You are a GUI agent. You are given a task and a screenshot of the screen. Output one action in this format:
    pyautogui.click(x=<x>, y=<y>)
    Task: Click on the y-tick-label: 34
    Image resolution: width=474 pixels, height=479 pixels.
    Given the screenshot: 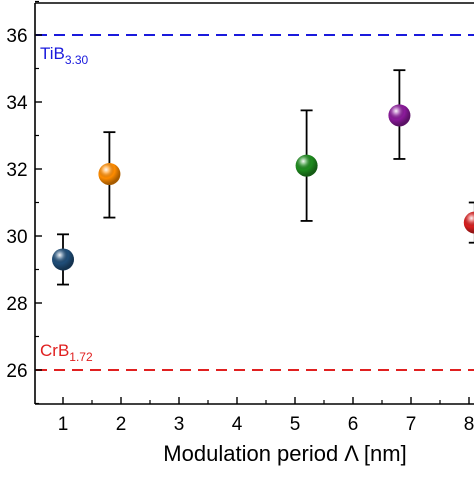 What is the action you would take?
    pyautogui.click(x=17, y=103)
    